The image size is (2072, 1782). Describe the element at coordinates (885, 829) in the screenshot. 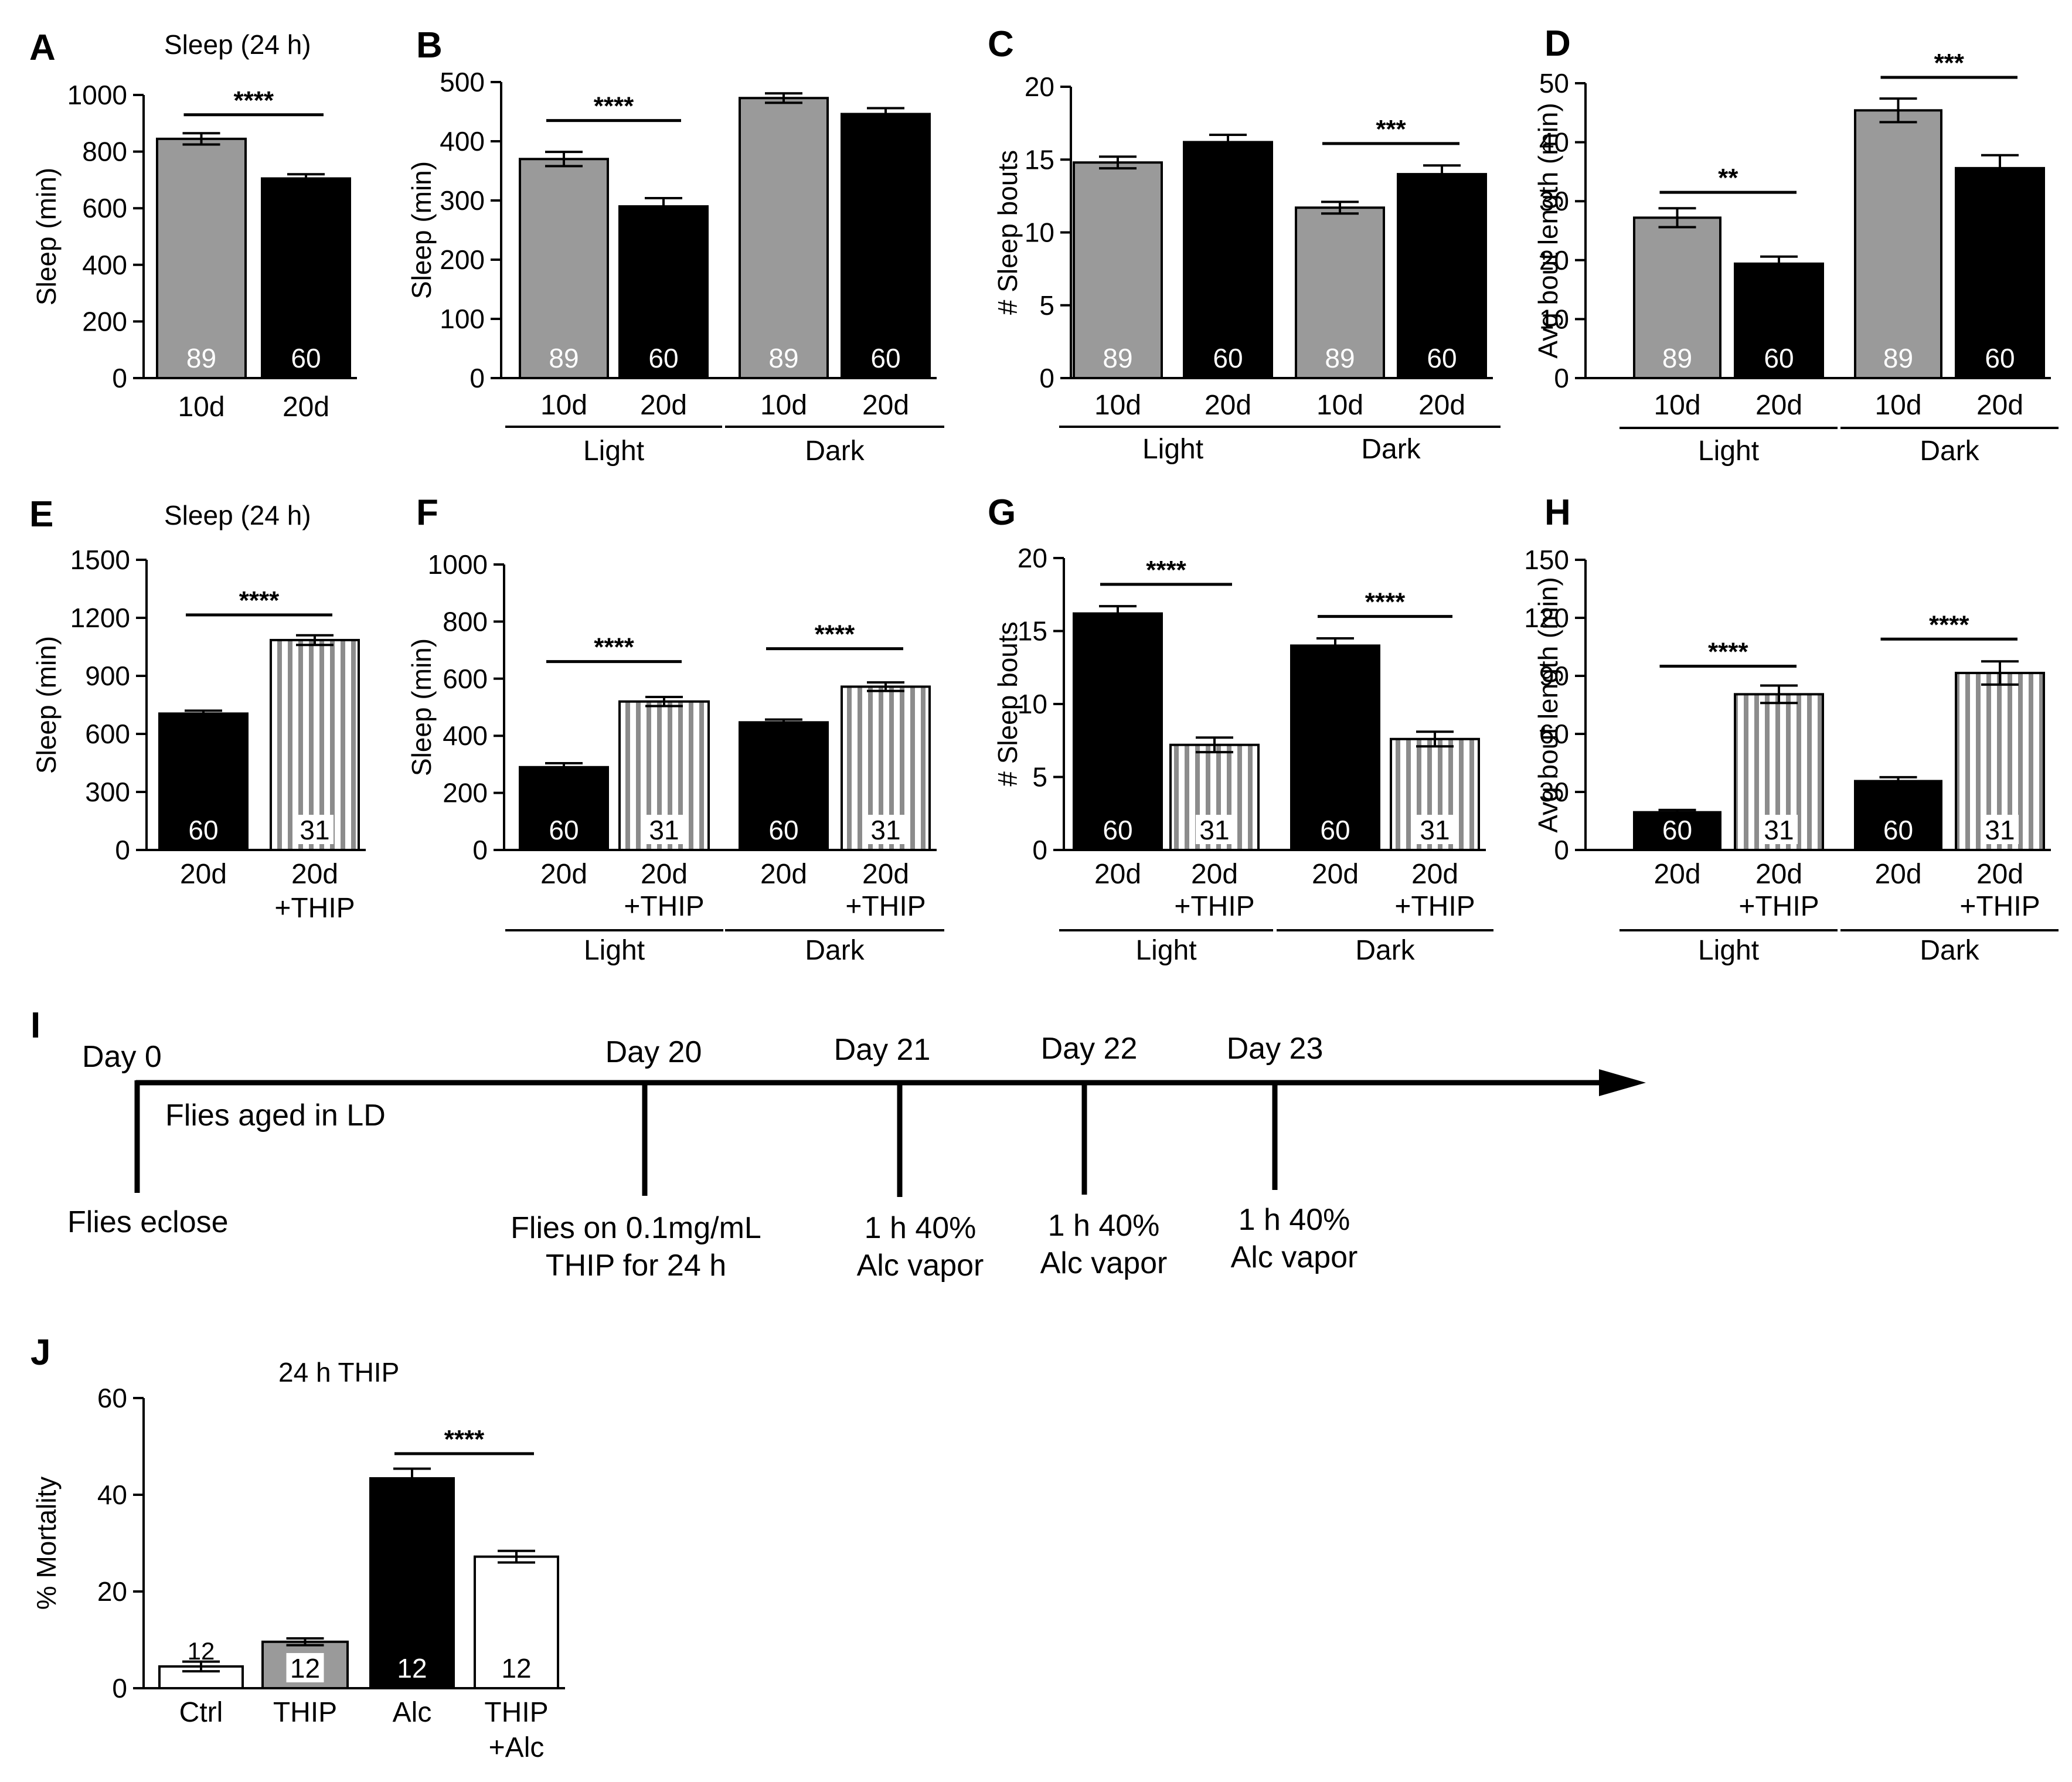

I see `panel-f-n-label-bg` at that location.